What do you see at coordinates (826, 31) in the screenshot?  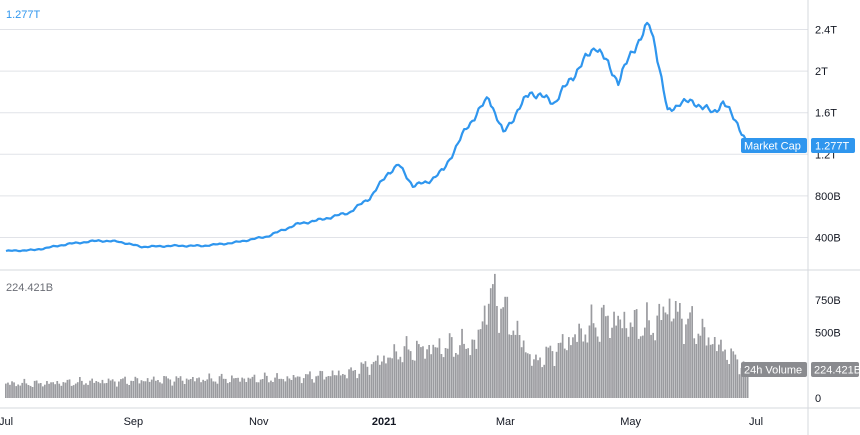 I see `price-tick-label: 2.4T` at bounding box center [826, 31].